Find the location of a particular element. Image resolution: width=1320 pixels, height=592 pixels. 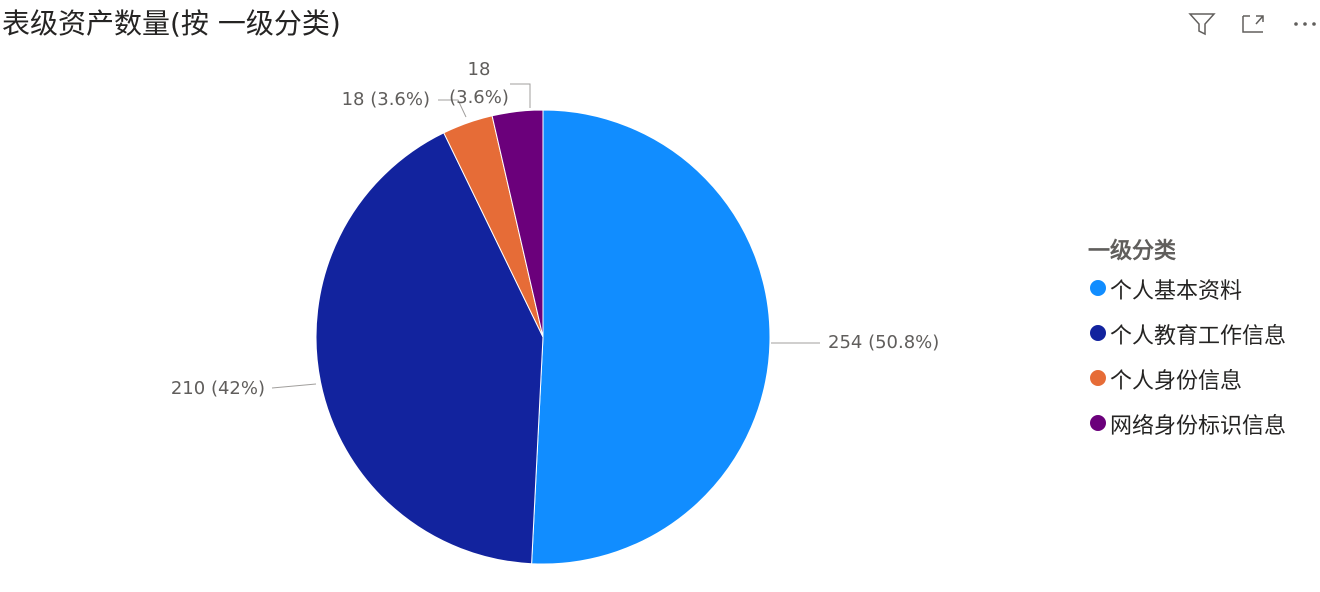

focus-icon is located at coordinates (1253, 24).